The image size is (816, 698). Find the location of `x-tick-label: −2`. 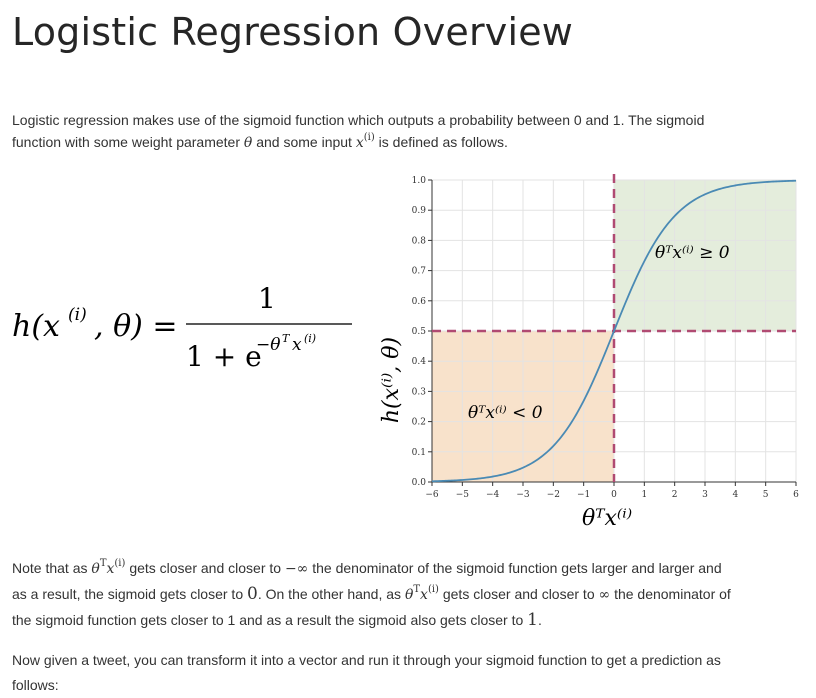

x-tick-label: −2 is located at coordinates (553, 495).